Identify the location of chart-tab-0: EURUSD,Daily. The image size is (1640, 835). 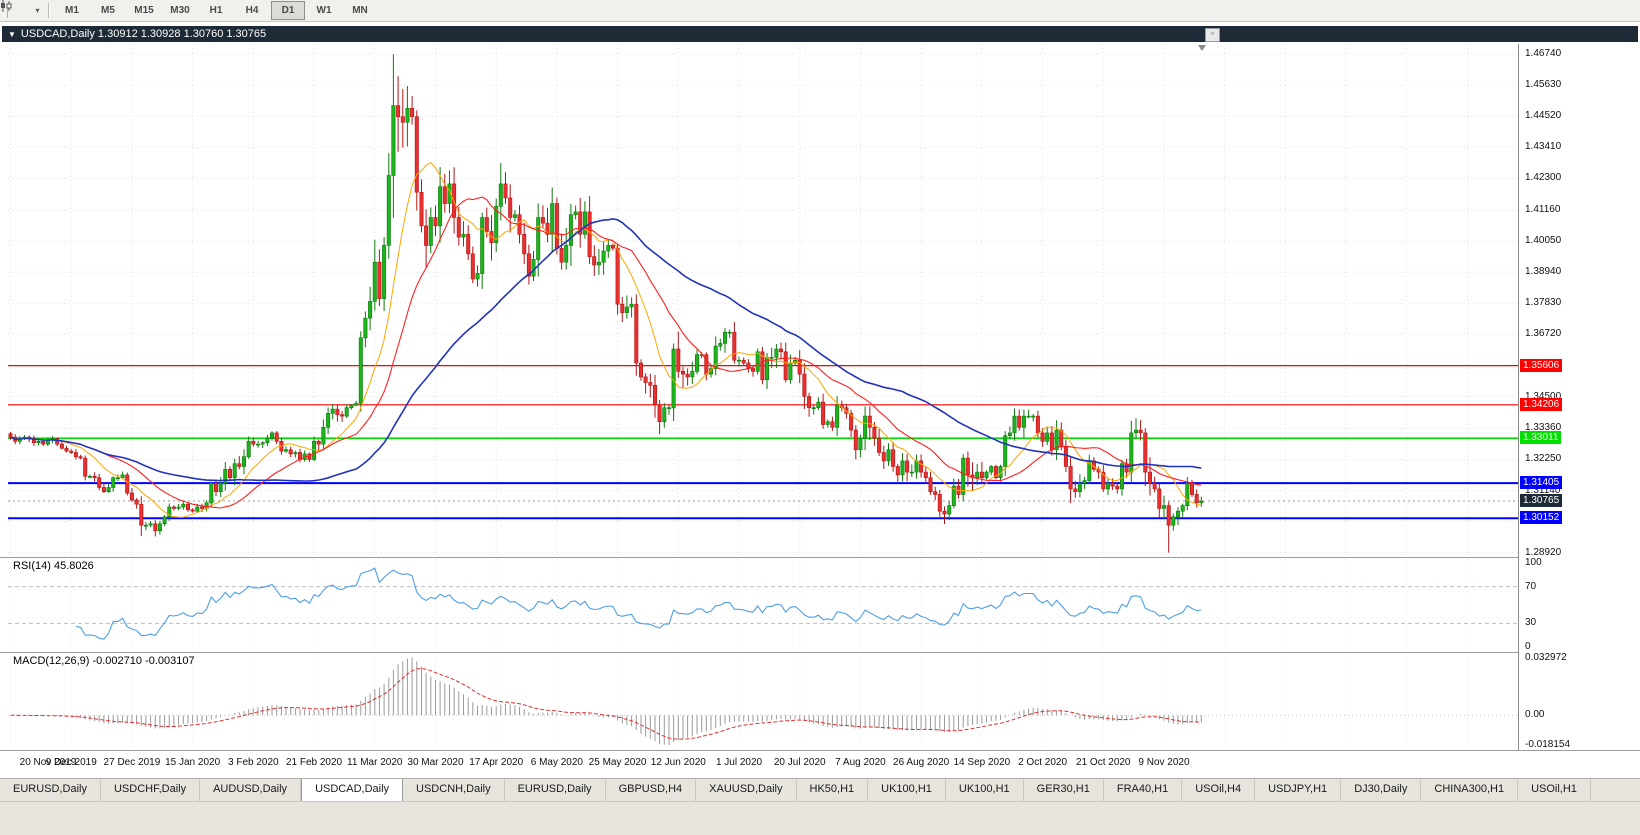
(50, 790).